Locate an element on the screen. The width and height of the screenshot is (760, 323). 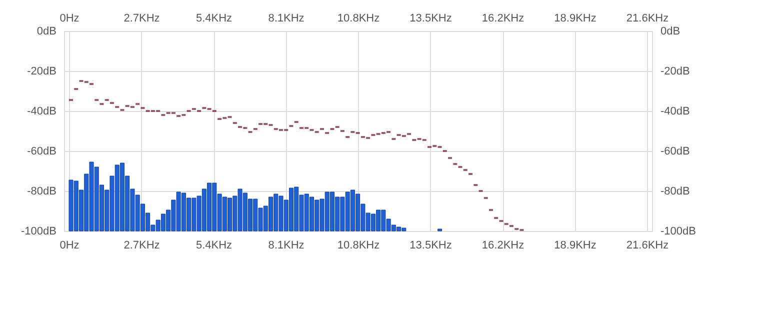
x-tick-label: 10.8KHz is located at coordinates (358, 18).